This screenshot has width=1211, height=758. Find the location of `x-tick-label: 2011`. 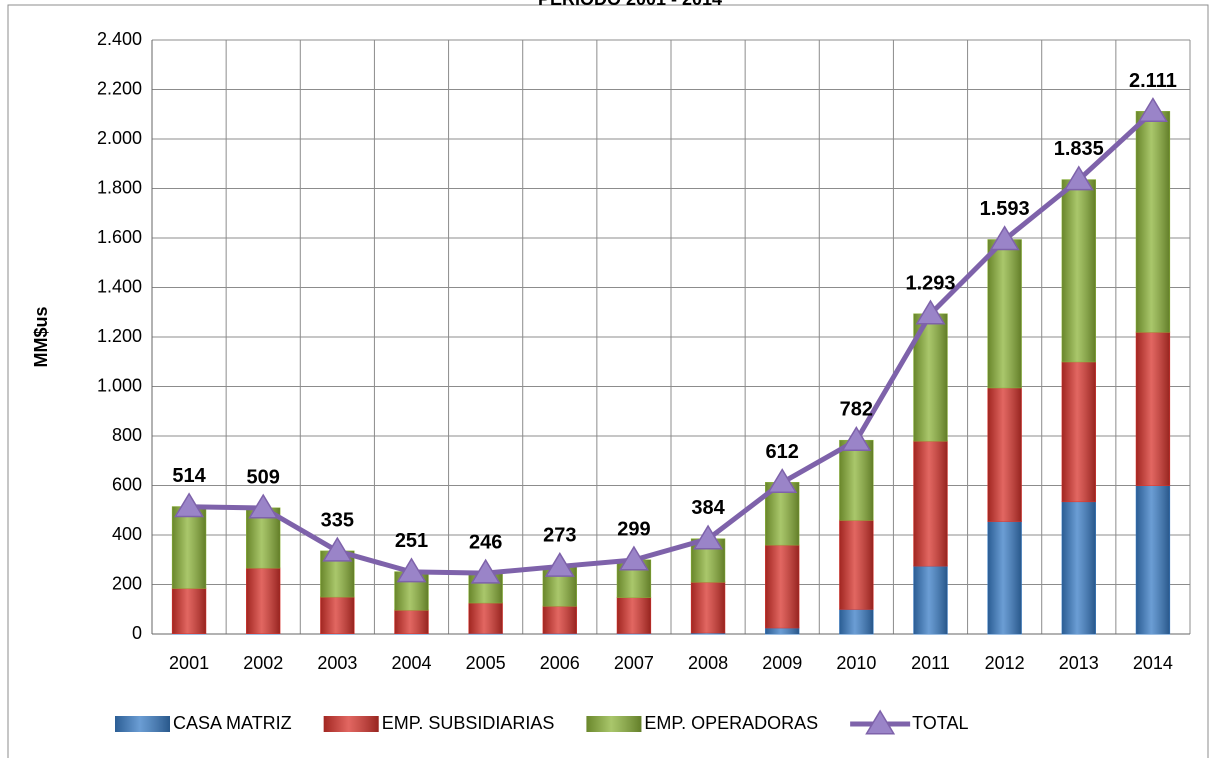

x-tick-label: 2011 is located at coordinates (930, 663).